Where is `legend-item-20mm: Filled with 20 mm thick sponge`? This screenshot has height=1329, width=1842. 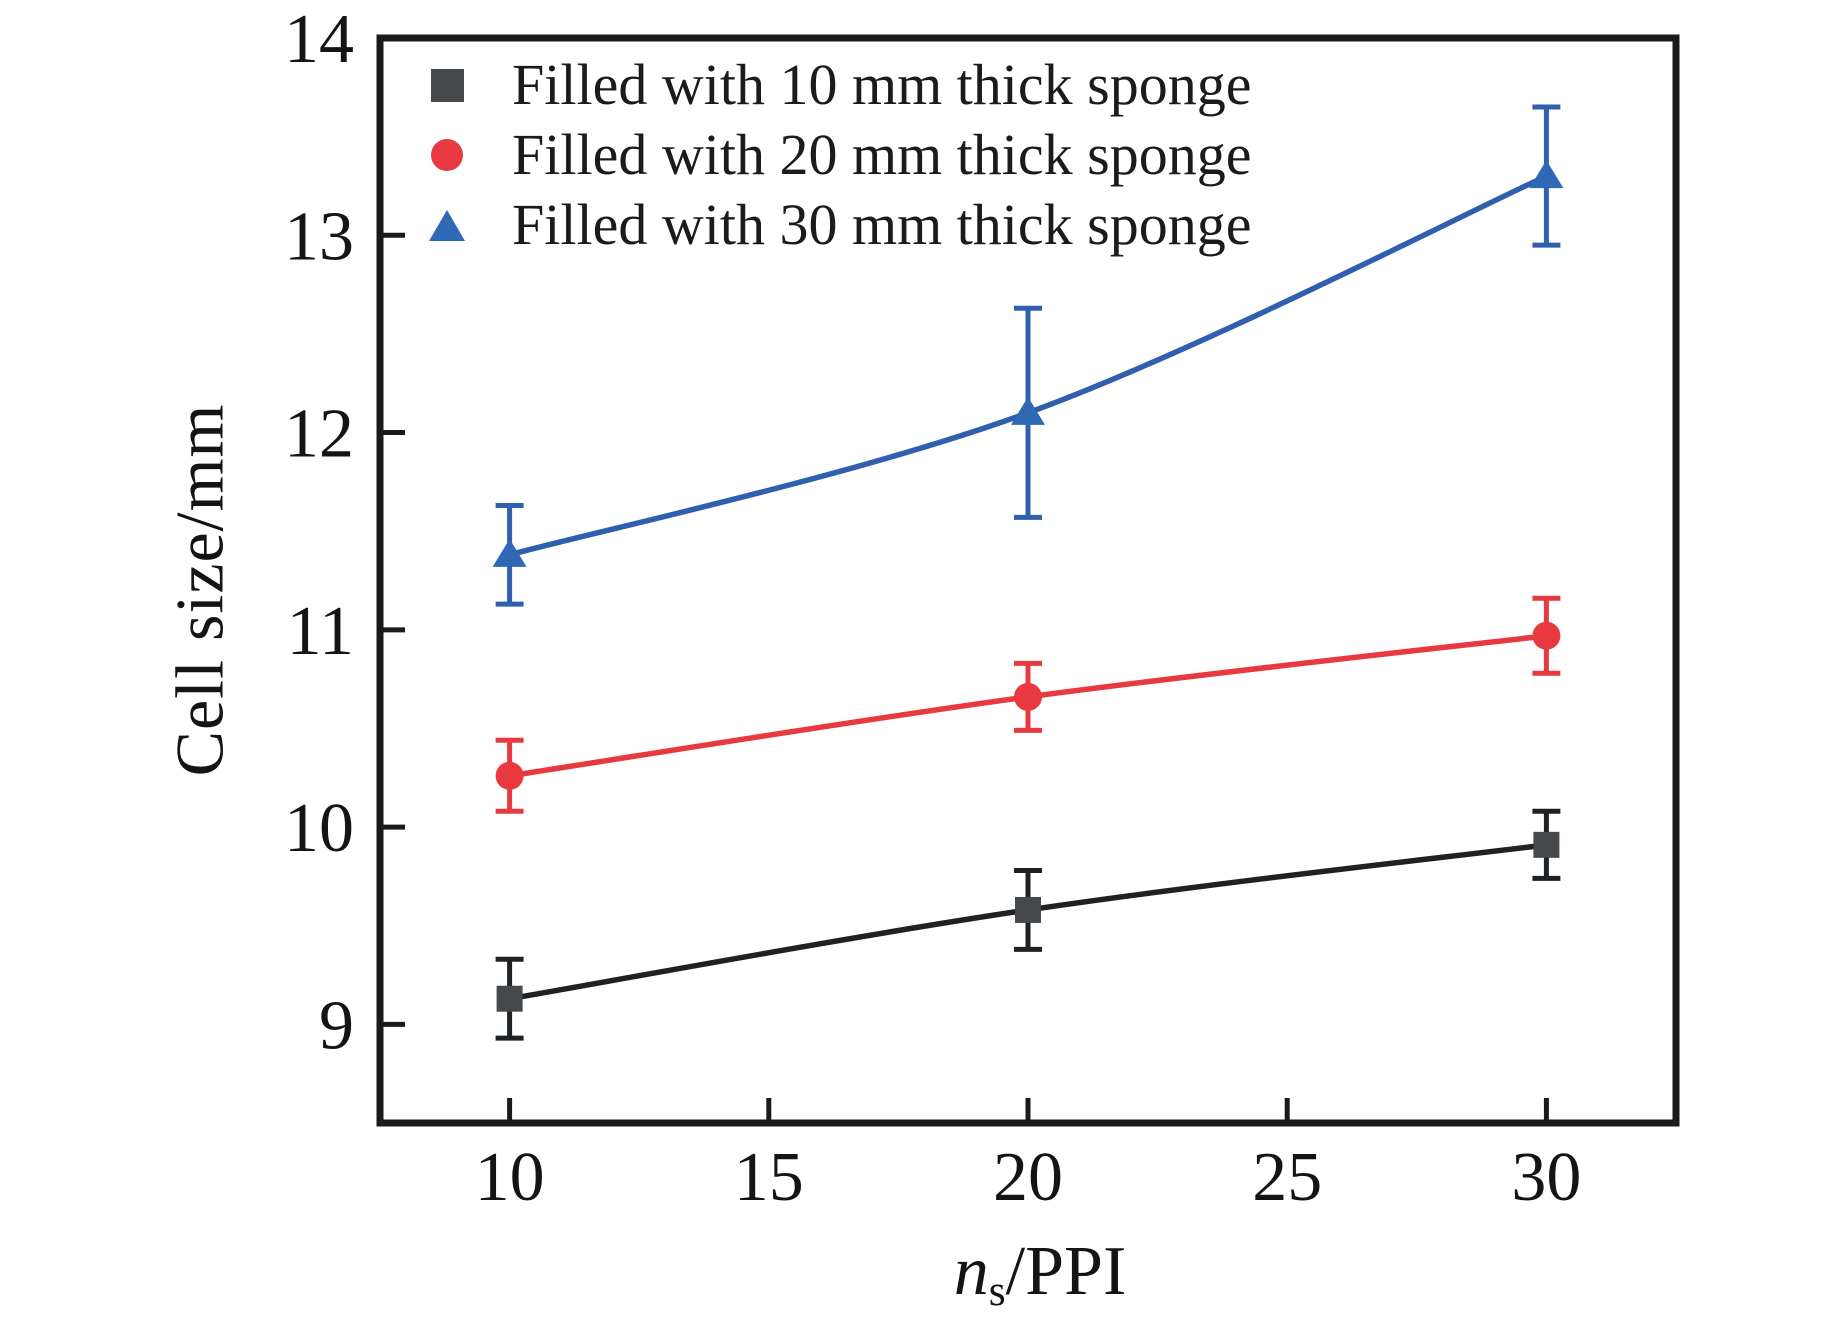 legend-item-20mm: Filled with 20 mm thick sponge is located at coordinates (831, 155).